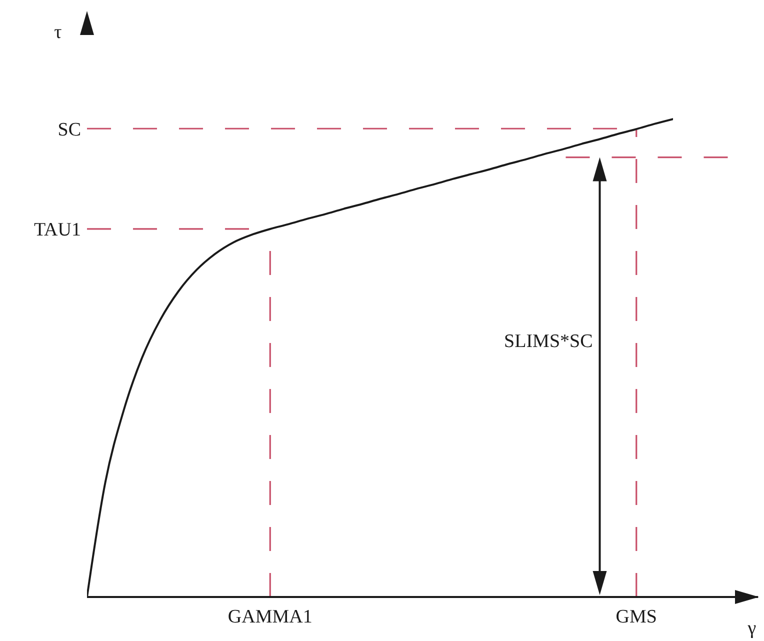 Image resolution: width=764 pixels, height=641 pixels. I want to click on x-axis-title: γ, so click(751, 628).